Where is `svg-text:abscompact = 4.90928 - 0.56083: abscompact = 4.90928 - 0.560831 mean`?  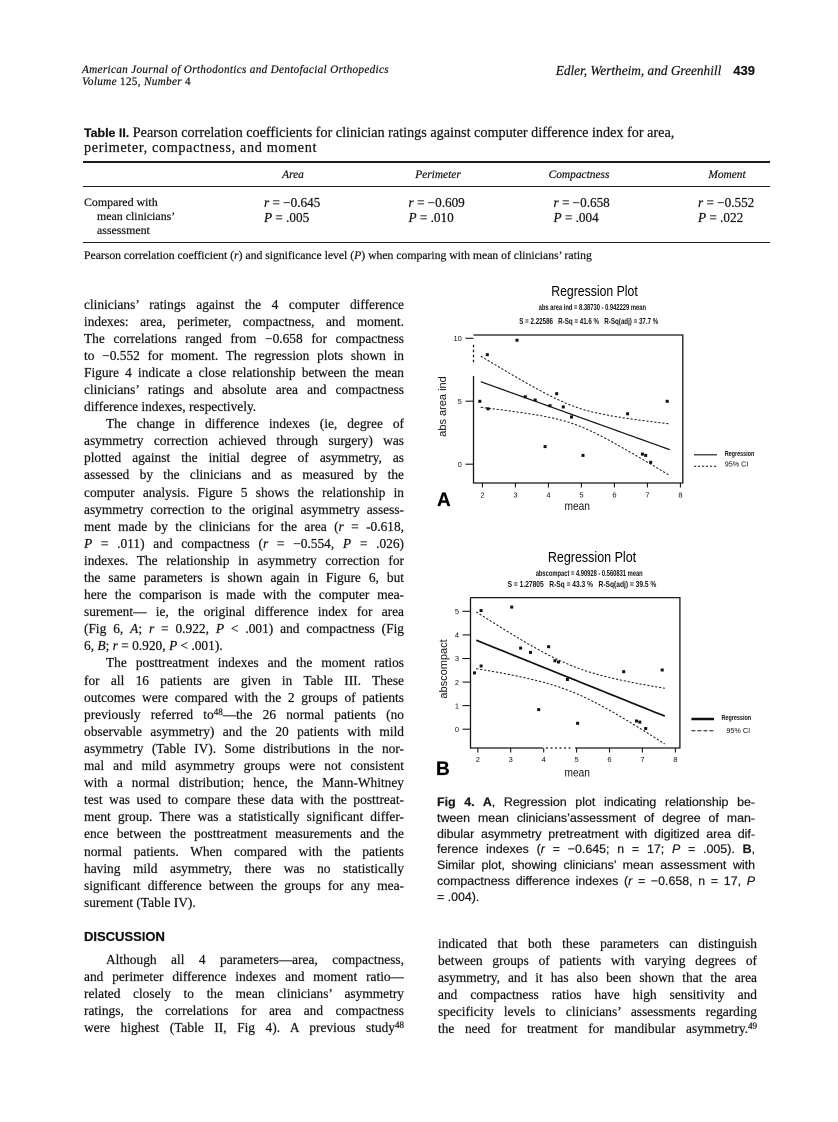 svg-text:abscompact = 4.90928 - 0.56083: abscompact = 4.90928 - 0.560831 mean is located at coordinates (589, 573).